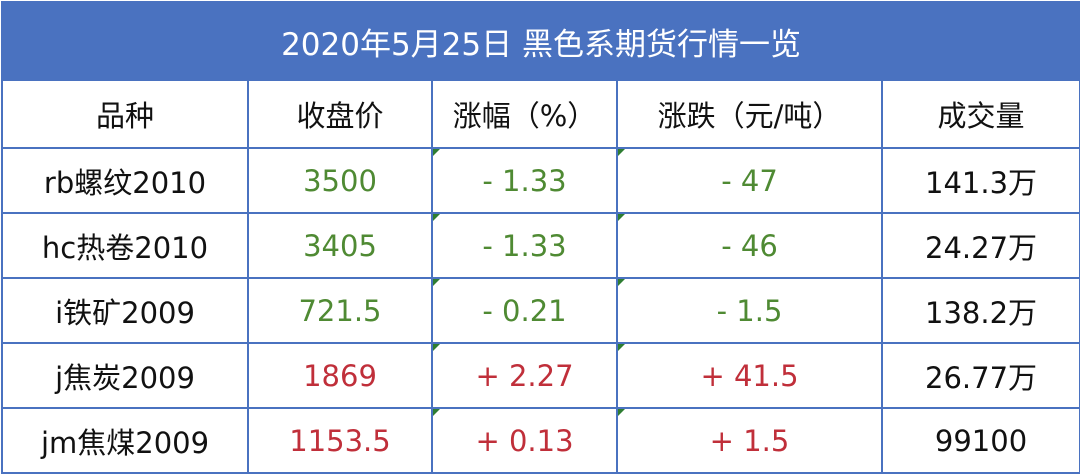 This screenshot has width=1080, height=474. Describe the element at coordinates (125, 245) in the screenshot. I see `table-cell: hc热卷2010` at that location.